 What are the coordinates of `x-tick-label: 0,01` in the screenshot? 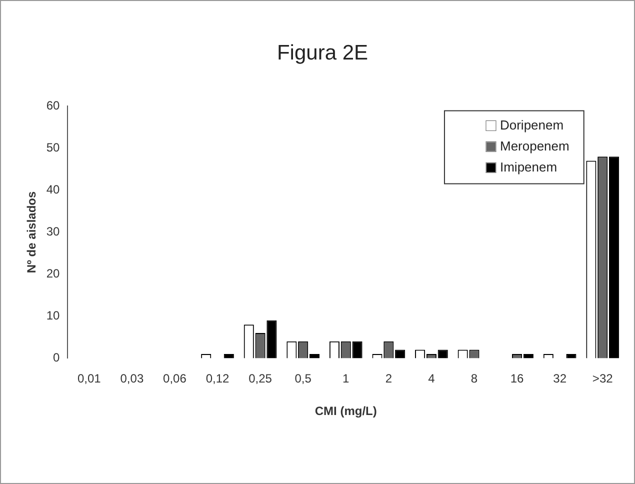 It's located at (89, 379).